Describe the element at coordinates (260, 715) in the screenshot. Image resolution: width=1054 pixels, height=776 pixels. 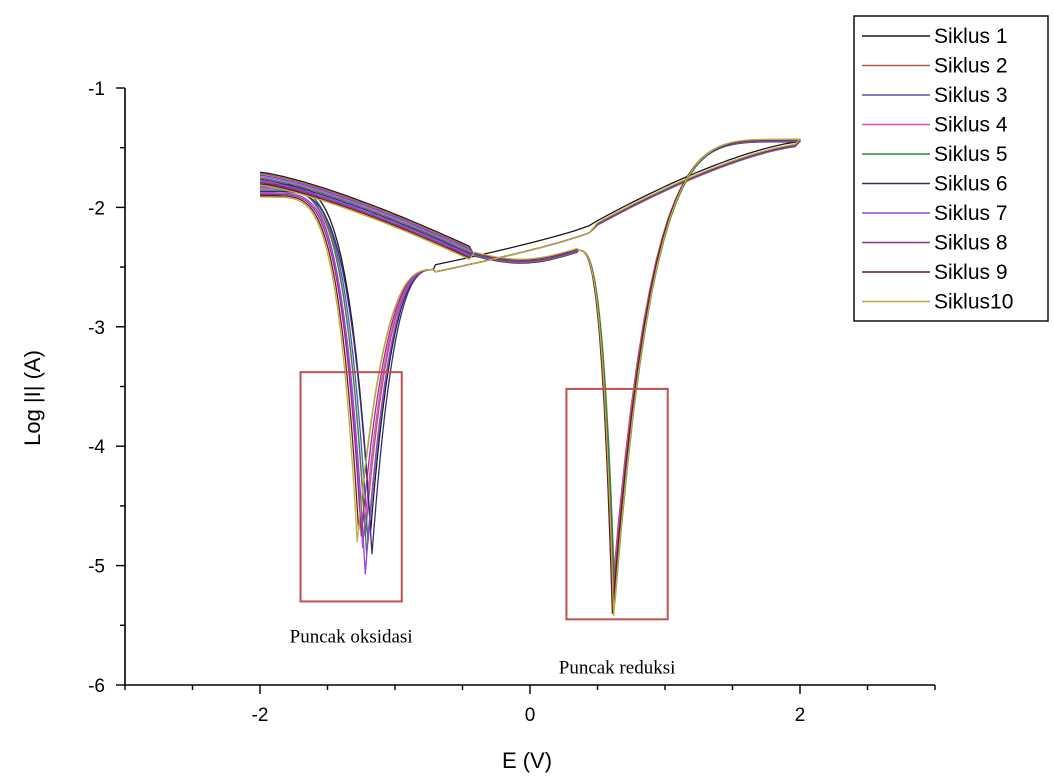
I see `x-tick-label: -2` at that location.